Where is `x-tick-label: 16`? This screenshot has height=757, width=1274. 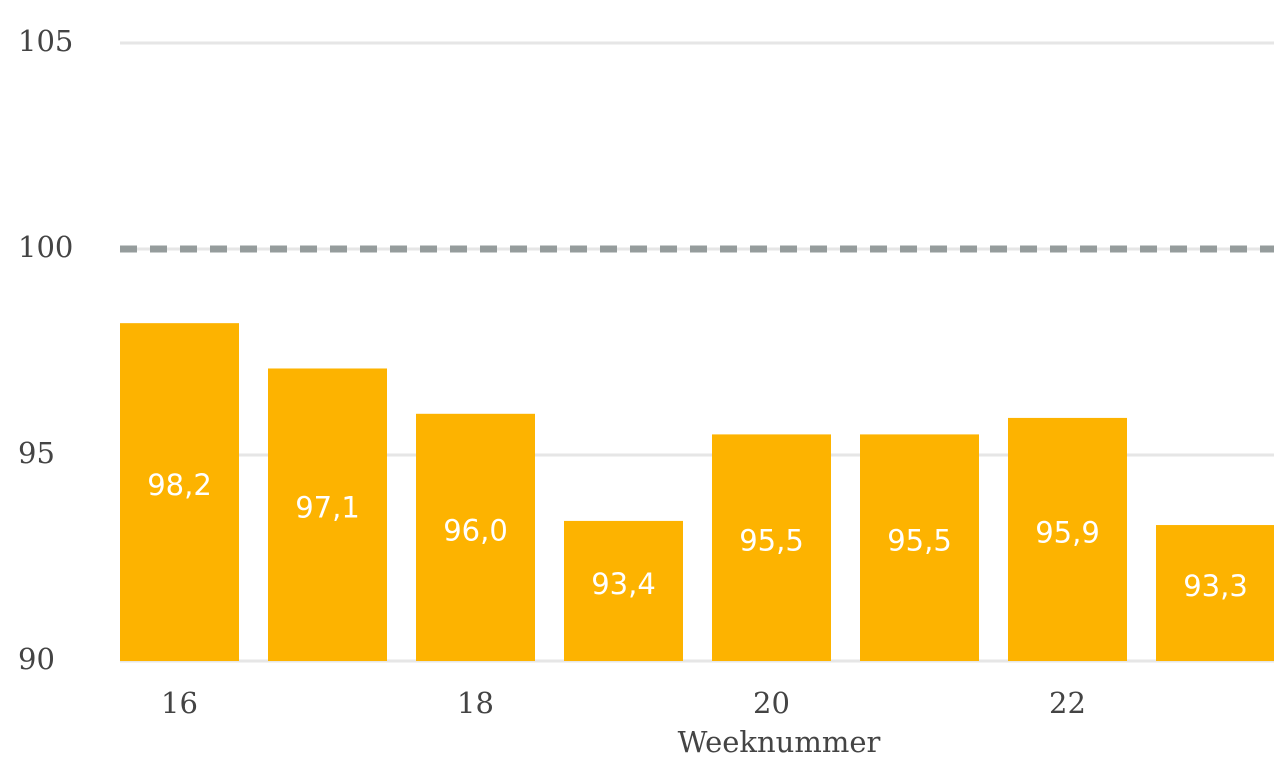 x-tick-label: 16 is located at coordinates (179, 703).